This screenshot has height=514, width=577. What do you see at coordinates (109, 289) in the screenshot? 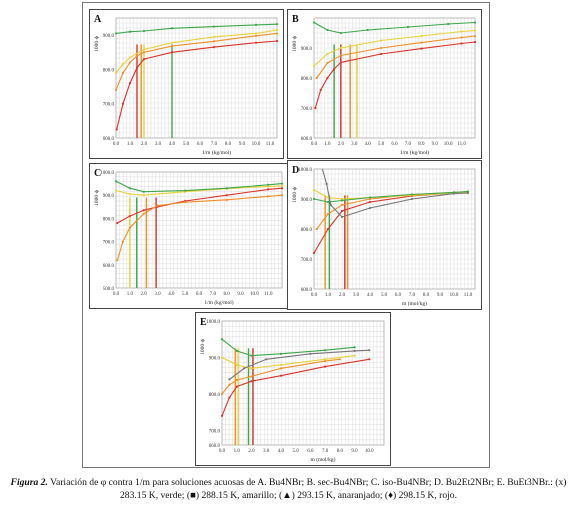
I see `y-tick-label: 500.0` at bounding box center [109, 289].